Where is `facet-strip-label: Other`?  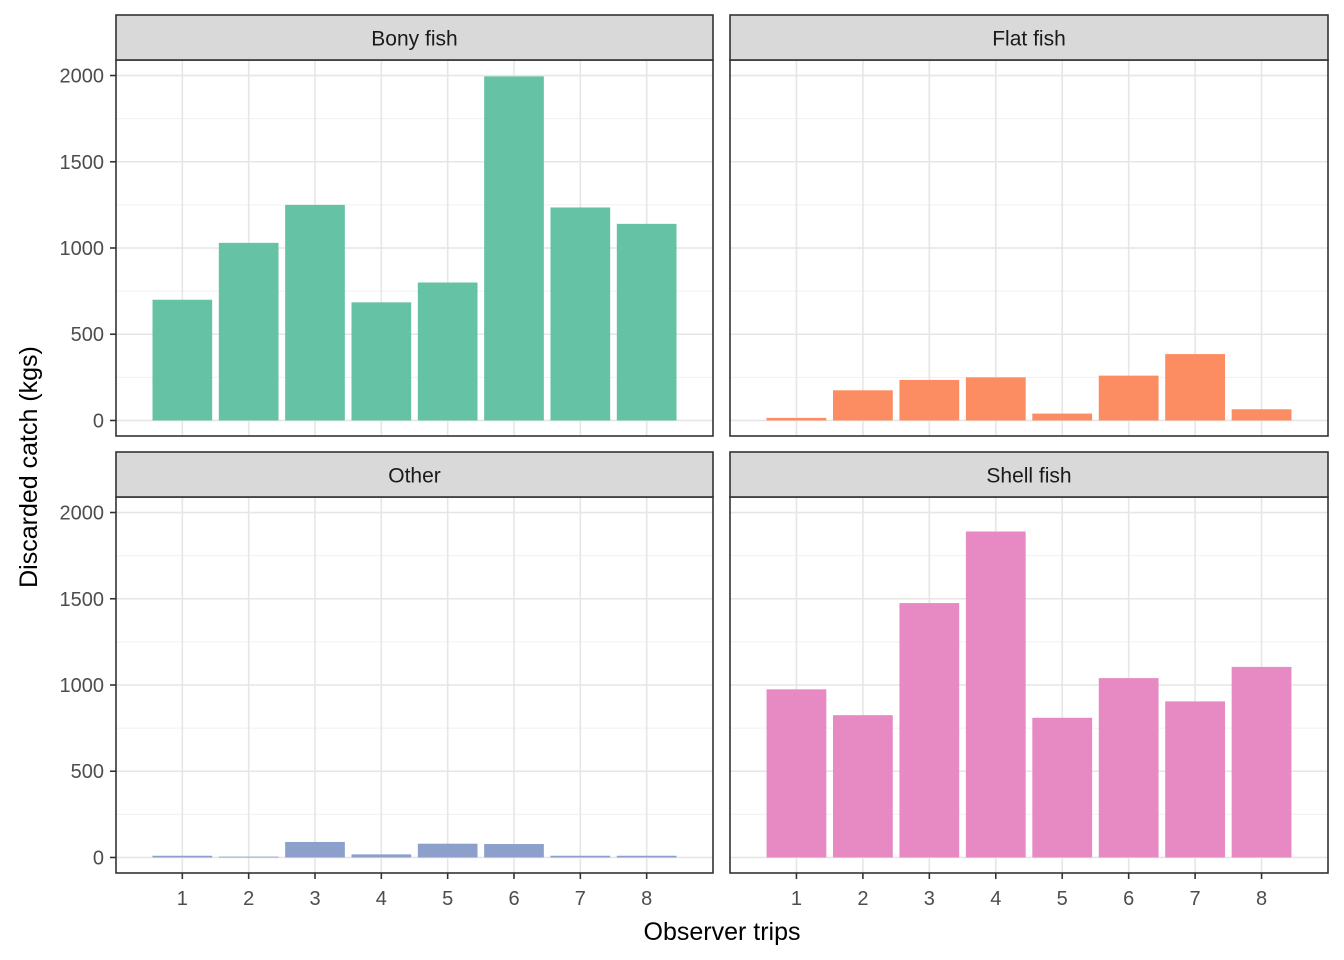 facet-strip-label: Other is located at coordinates (414, 476).